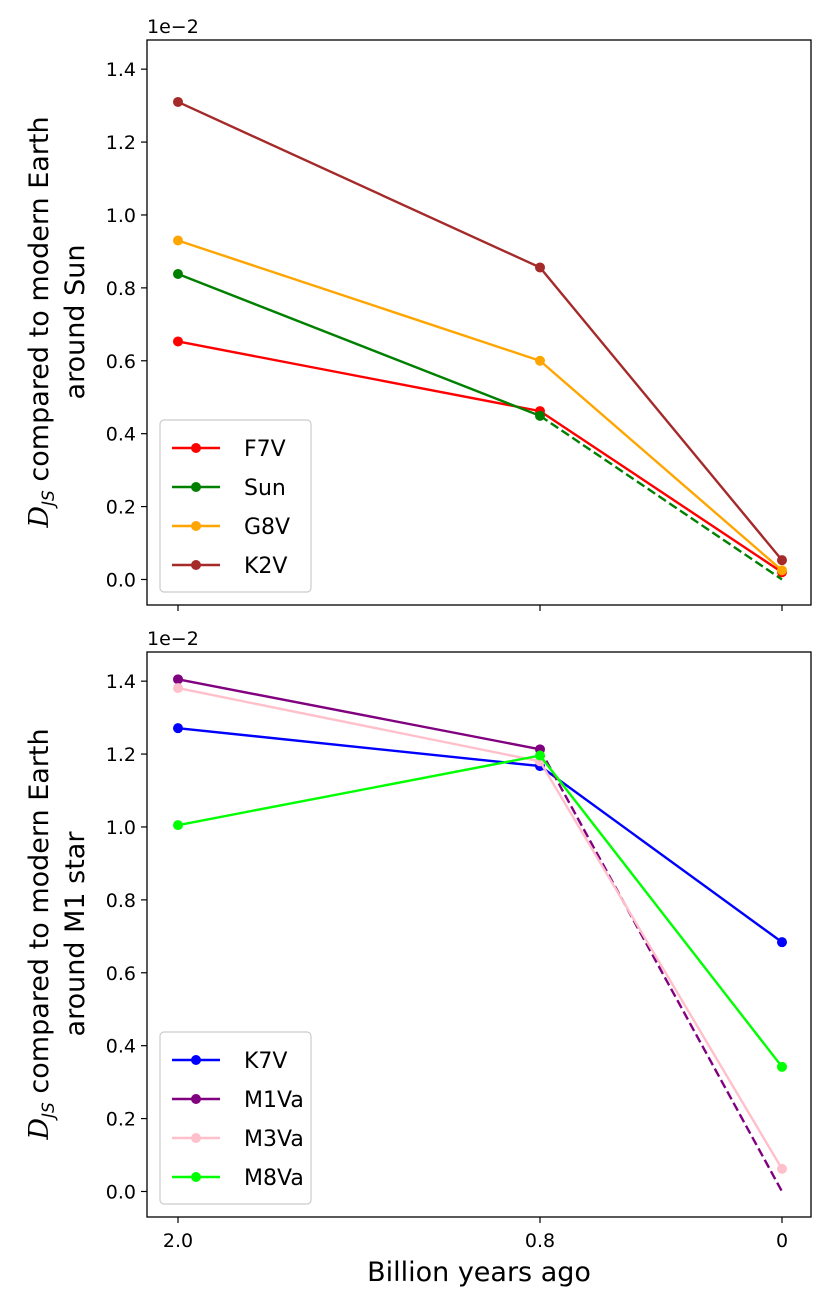 This screenshot has width=830, height=1305. What do you see at coordinates (75, 934) in the screenshot?
I see `ylabel-line2-bottom: around M1 star` at bounding box center [75, 934].